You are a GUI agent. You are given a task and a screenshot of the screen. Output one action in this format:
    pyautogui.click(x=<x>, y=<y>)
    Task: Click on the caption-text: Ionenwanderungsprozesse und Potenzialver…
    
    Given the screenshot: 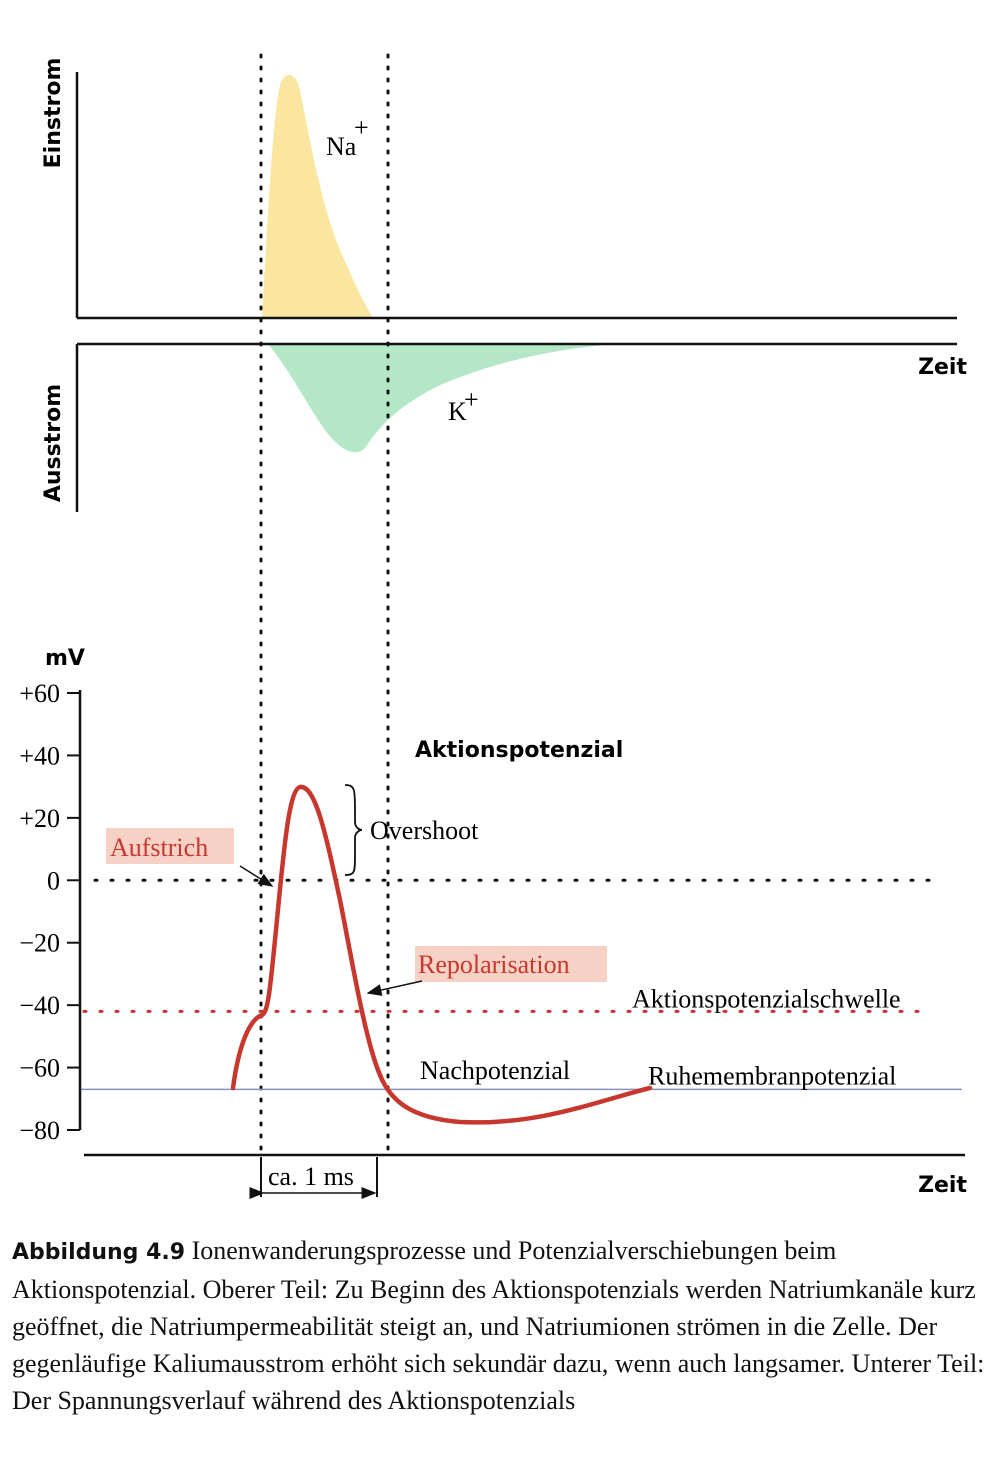 What is the action you would take?
    pyautogui.click(x=498, y=1325)
    